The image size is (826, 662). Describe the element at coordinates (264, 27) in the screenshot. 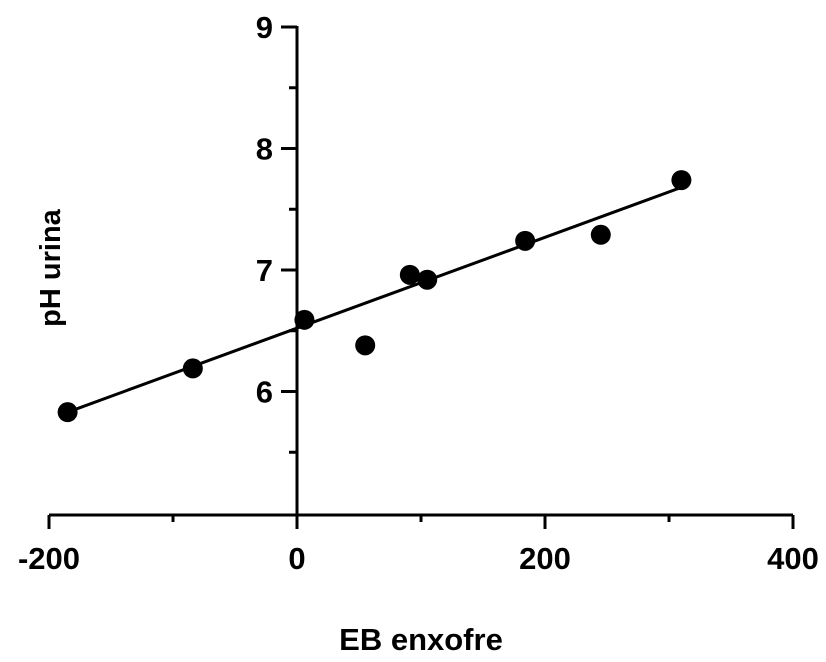

I see `y-tick-label: 9` at that location.